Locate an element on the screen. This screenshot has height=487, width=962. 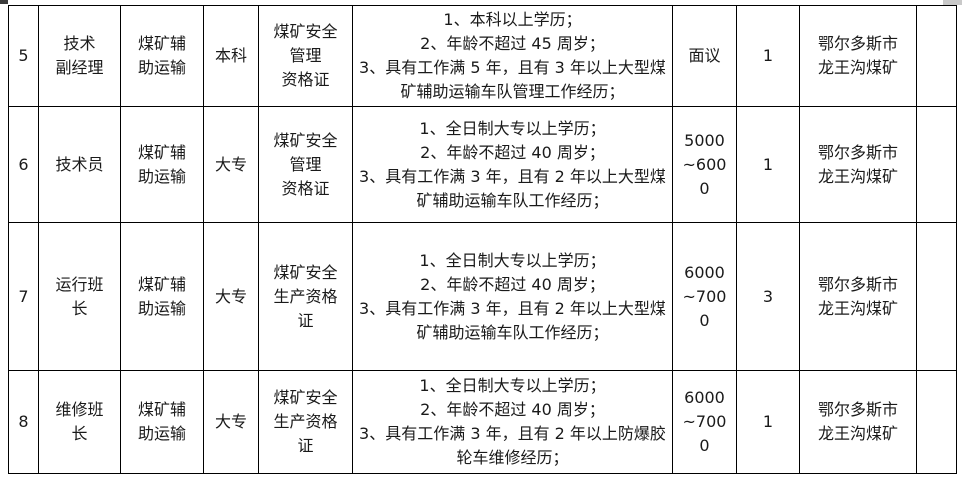
cell-education: 本科 is located at coordinates (231, 56).